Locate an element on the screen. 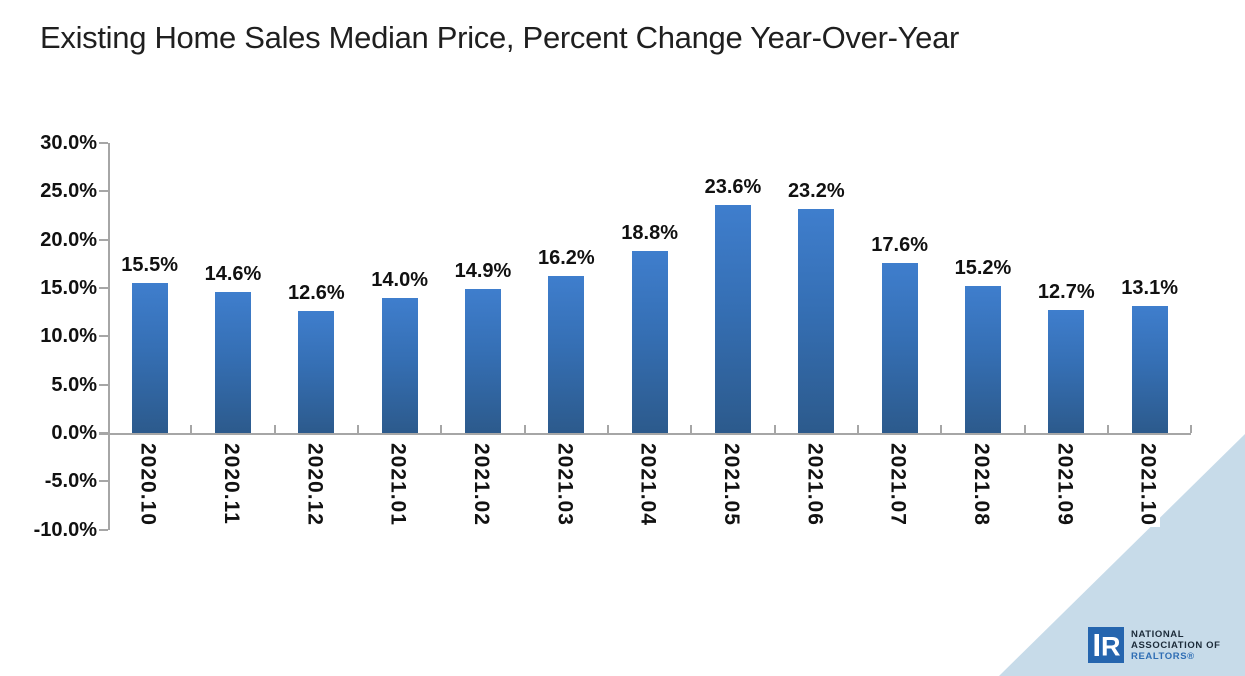 This screenshot has width=1245, height=676. nar-logo-icon: R is located at coordinates (1106, 645).